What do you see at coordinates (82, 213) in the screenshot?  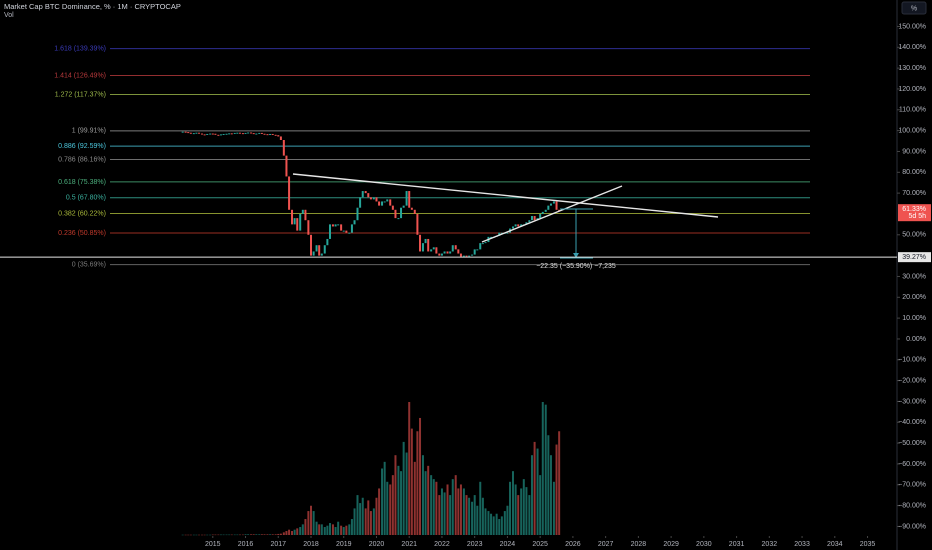 I see `fib-label: 0.382 (60.22%)` at bounding box center [82, 213].